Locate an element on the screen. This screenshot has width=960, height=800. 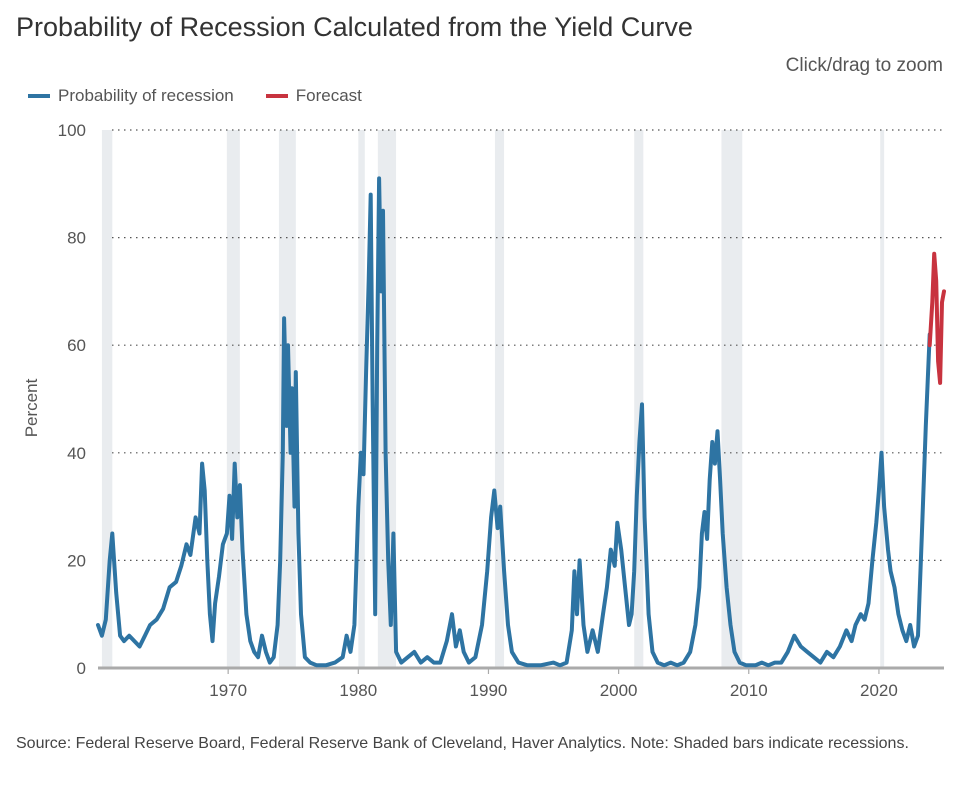
y-tick-label-0: 0 is located at coordinates (81, 668).